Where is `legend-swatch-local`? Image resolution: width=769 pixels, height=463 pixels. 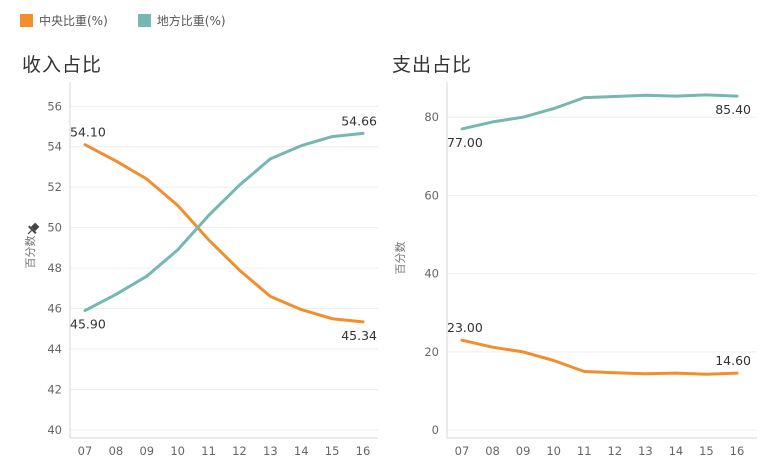 legend-swatch-local is located at coordinates (144, 20).